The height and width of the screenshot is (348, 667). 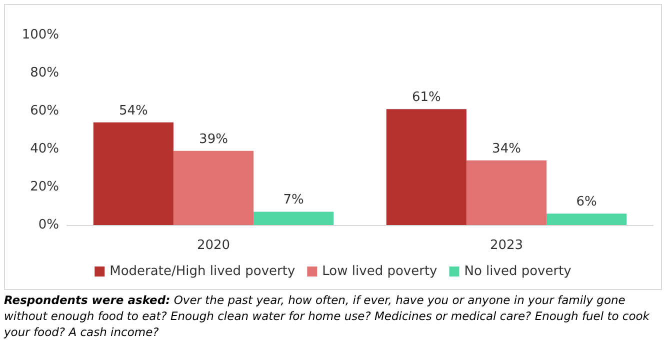 I want to click on legend-label: No lived poverty, so click(x=518, y=271).